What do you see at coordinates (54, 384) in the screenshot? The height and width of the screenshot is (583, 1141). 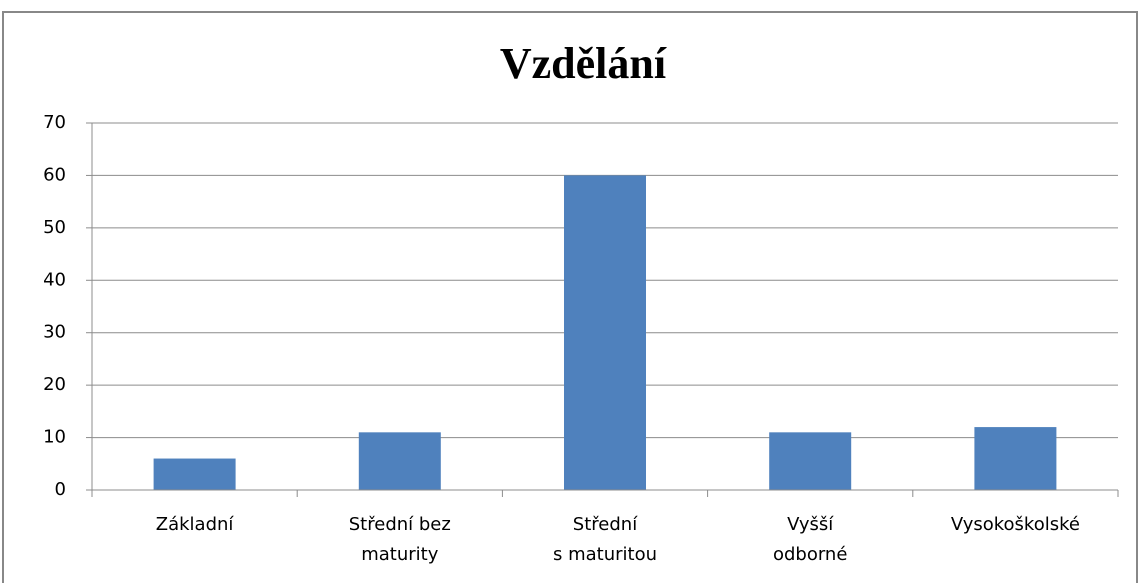 I see `y-tick-label: 20` at bounding box center [54, 384].